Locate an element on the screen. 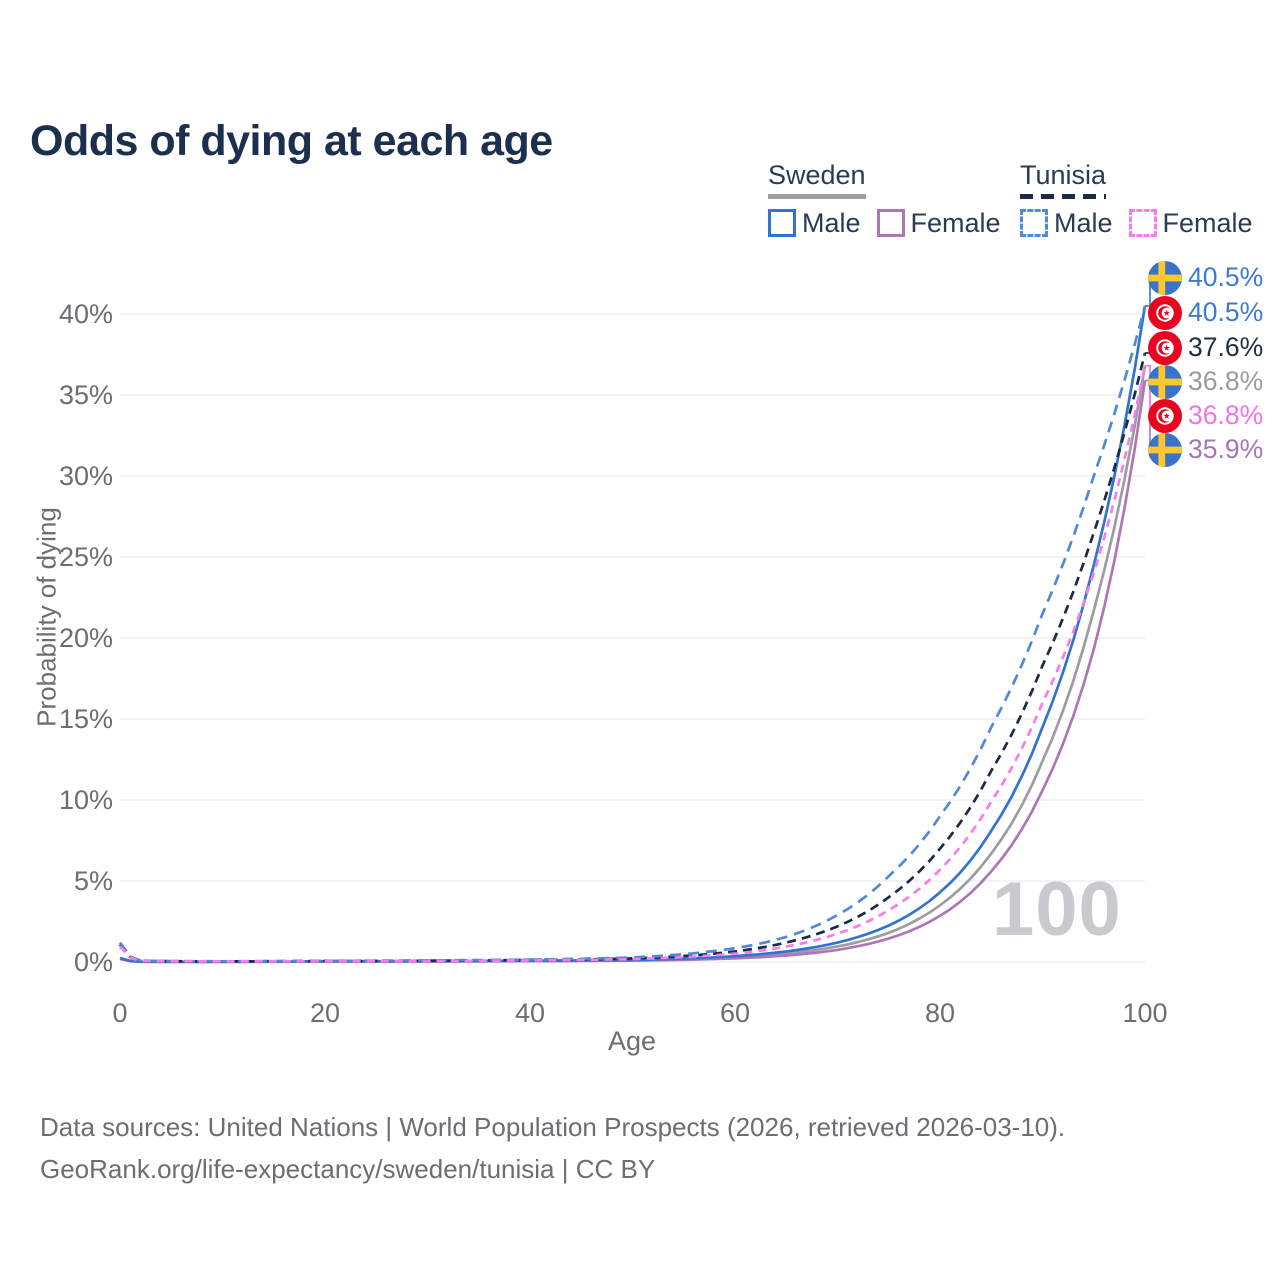 The width and height of the screenshot is (1280, 1280). legend-tunisia-male: Male is located at coordinates (1066, 223).